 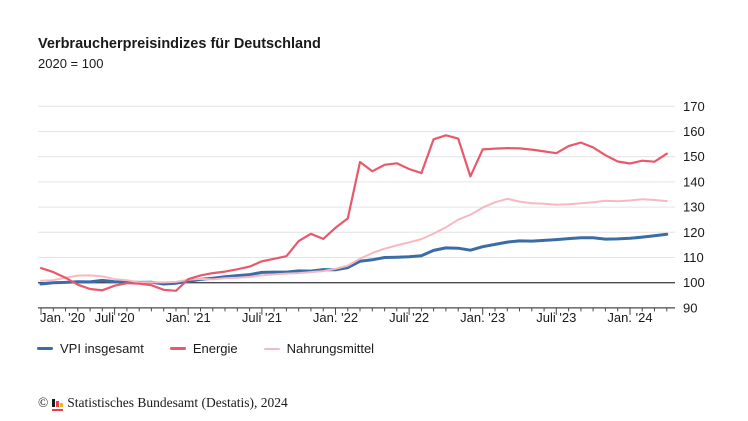 I want to click on y-tick-label-140: 140, so click(x=694, y=181).